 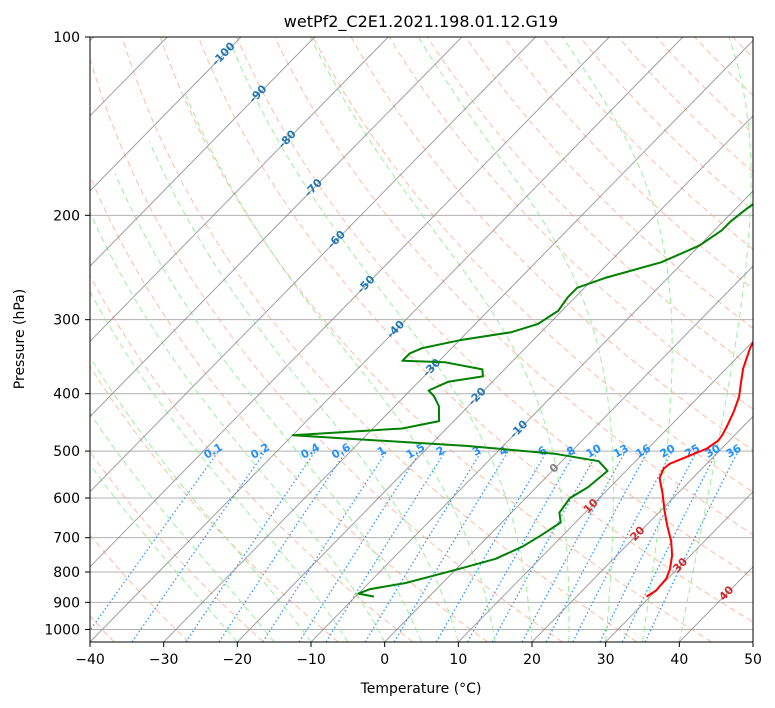 What do you see at coordinates (259, 451) in the screenshot?
I see `mixing-ratio-label: 0.2` at bounding box center [259, 451].